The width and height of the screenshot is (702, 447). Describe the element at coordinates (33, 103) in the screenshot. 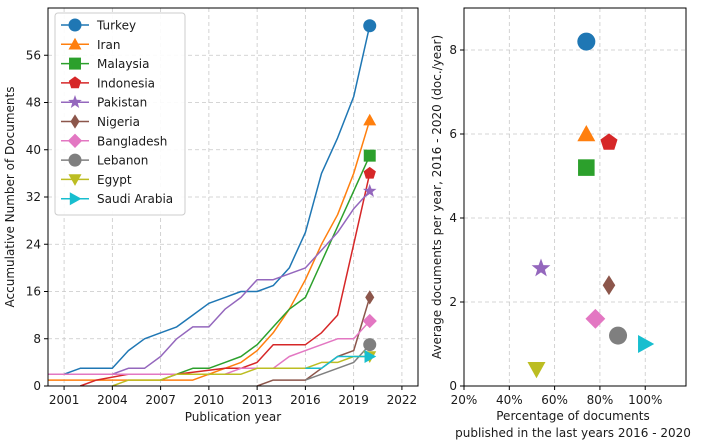

I see `left-y-tick-label: 48` at that location.